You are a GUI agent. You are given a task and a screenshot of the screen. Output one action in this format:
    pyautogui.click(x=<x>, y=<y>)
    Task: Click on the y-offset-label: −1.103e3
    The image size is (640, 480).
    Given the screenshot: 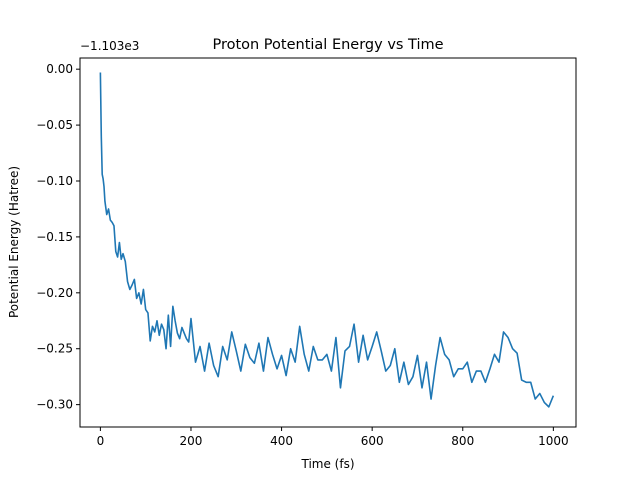 What is the action you would take?
    pyautogui.click(x=109, y=46)
    